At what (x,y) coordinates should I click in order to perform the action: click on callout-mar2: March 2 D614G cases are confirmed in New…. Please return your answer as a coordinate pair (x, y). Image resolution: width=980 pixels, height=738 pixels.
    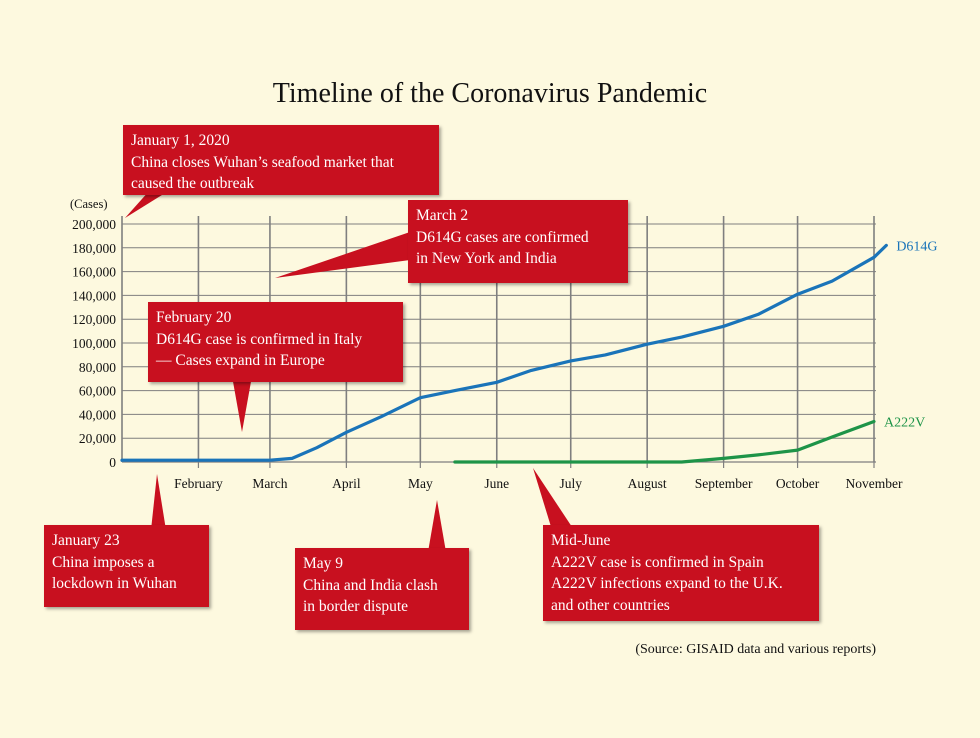
    Looking at the image, I should click on (518, 241).